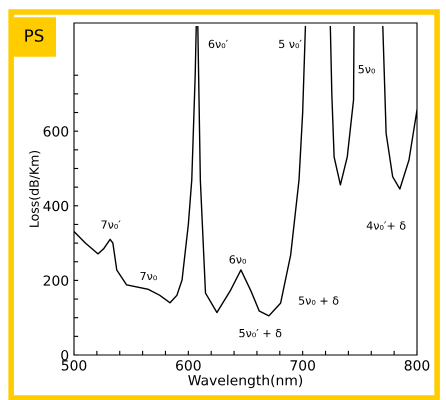 This screenshot has height=400, width=446. Describe the element at coordinates (238, 259) in the screenshot. I see `annotation: 6ν₀` at that location.